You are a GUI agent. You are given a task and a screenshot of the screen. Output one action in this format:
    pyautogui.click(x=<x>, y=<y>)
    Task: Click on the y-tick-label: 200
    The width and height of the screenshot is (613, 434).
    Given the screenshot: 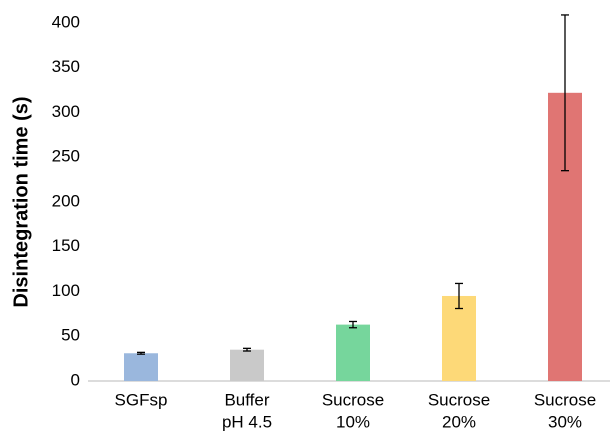 What is the action you would take?
    pyautogui.click(x=66, y=200)
    